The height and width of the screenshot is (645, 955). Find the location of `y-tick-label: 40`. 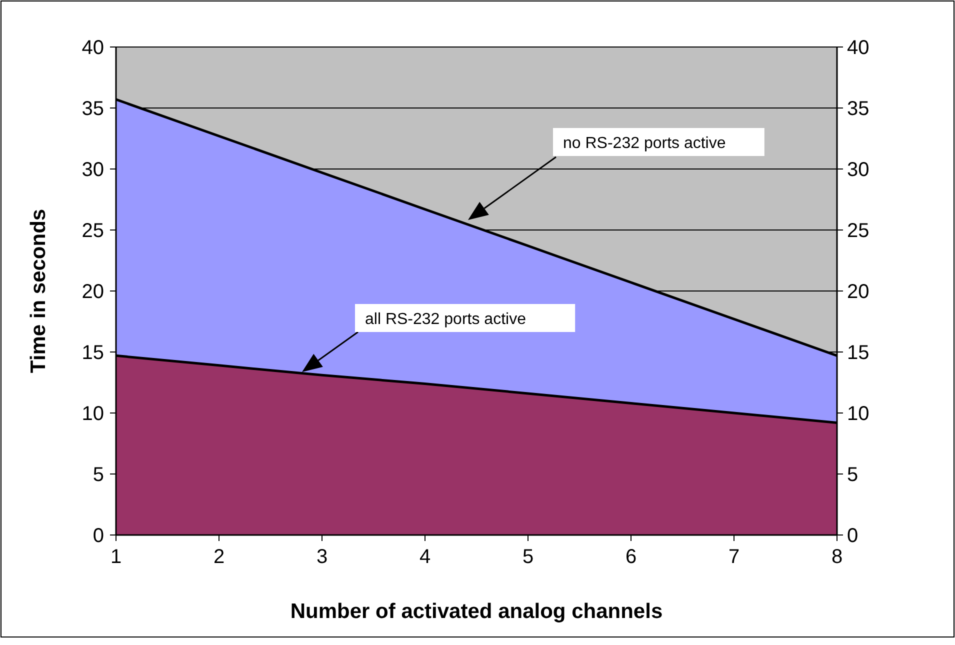

y-tick-label: 40 is located at coordinates (93, 48).